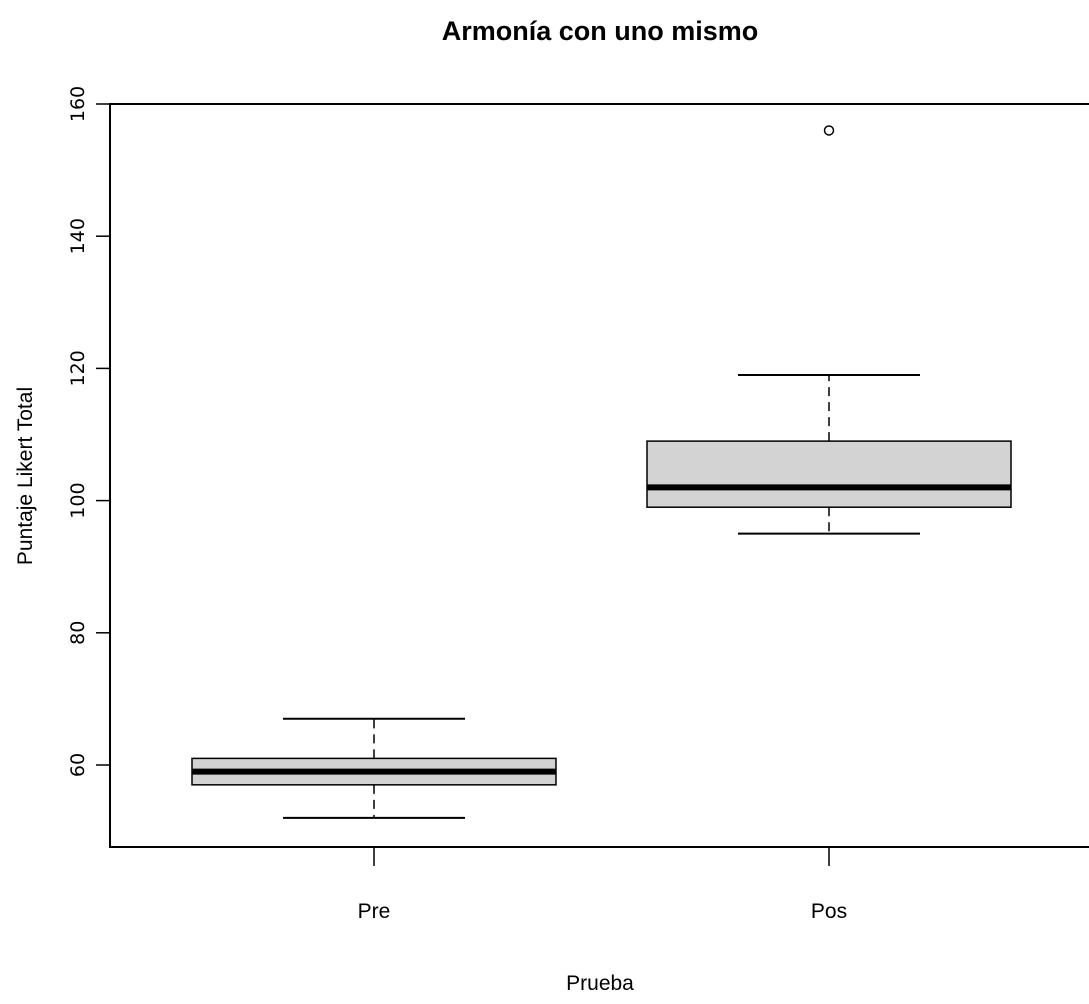 This screenshot has height=1004, width=1089. Describe the element at coordinates (78, 765) in the screenshot. I see `y-tick-label-60: 60` at that location.